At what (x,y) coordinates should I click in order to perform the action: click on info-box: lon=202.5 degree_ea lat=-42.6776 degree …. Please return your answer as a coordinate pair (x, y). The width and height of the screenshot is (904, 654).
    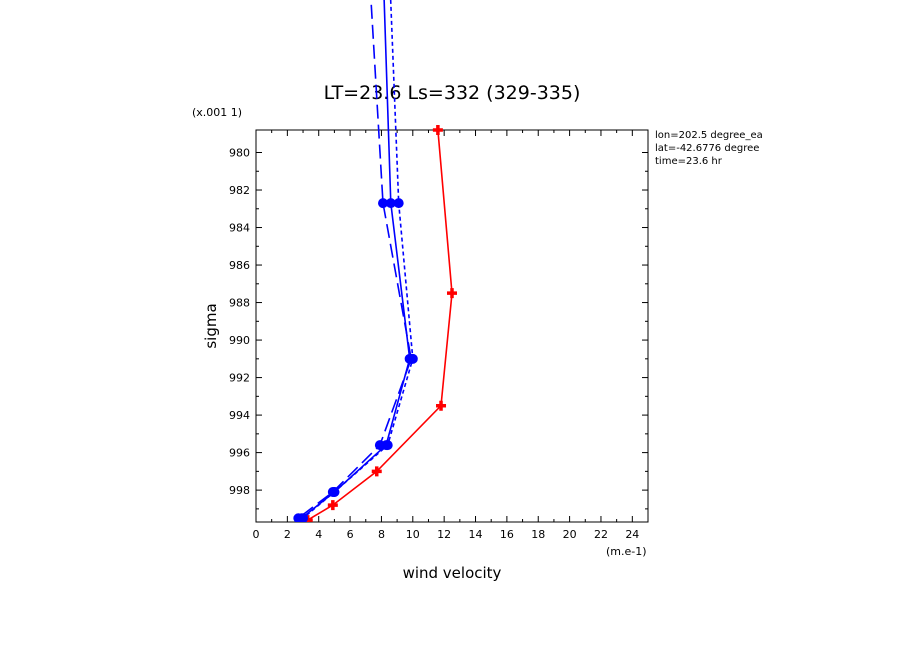
    Looking at the image, I should click on (709, 148).